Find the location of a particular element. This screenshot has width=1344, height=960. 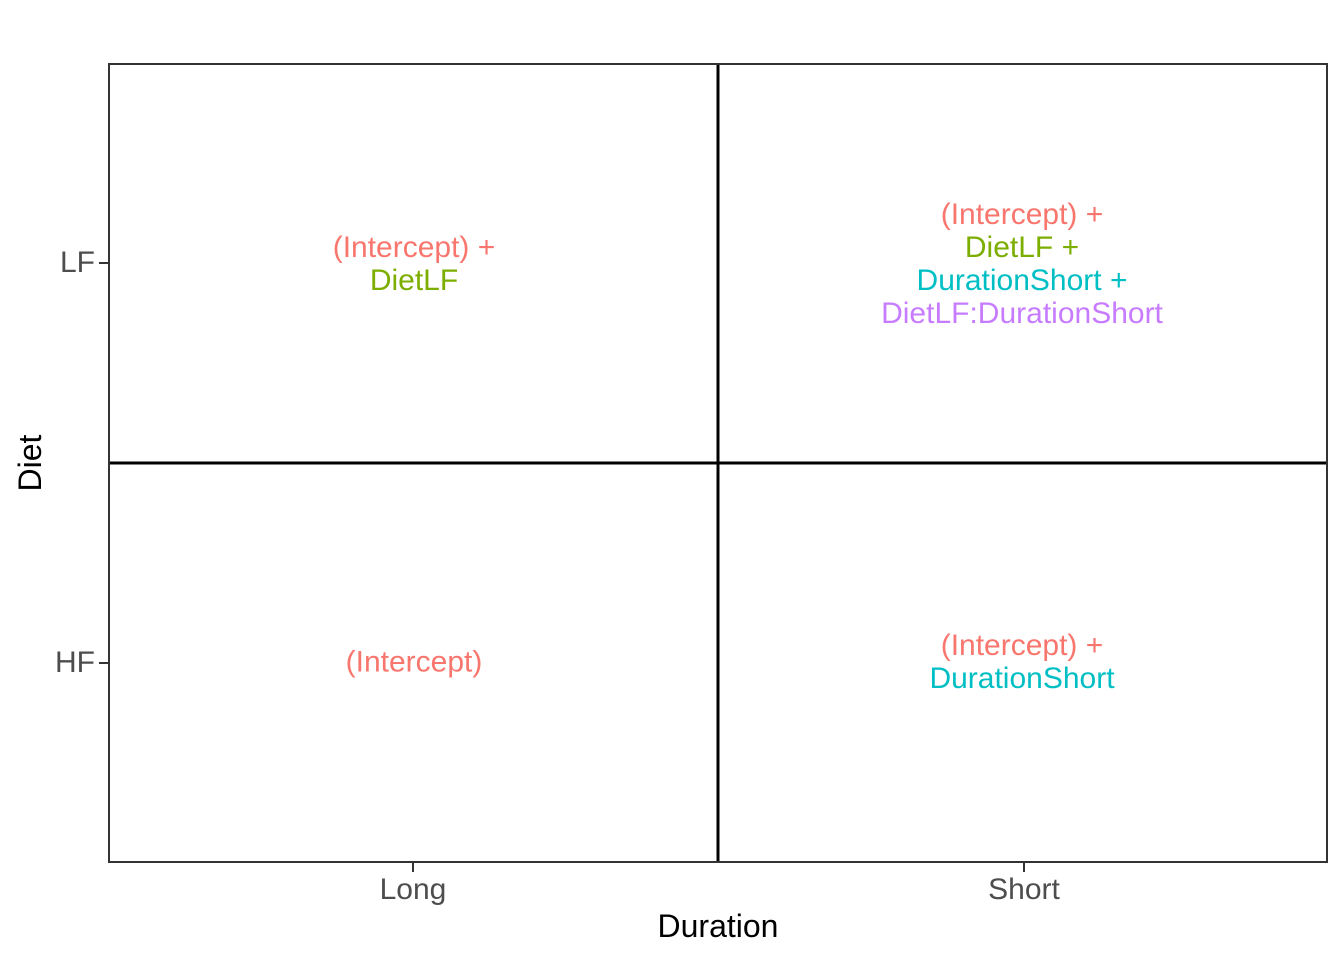

cell-hf-short: (Intercept) + DurationShort is located at coordinates (1021, 662).